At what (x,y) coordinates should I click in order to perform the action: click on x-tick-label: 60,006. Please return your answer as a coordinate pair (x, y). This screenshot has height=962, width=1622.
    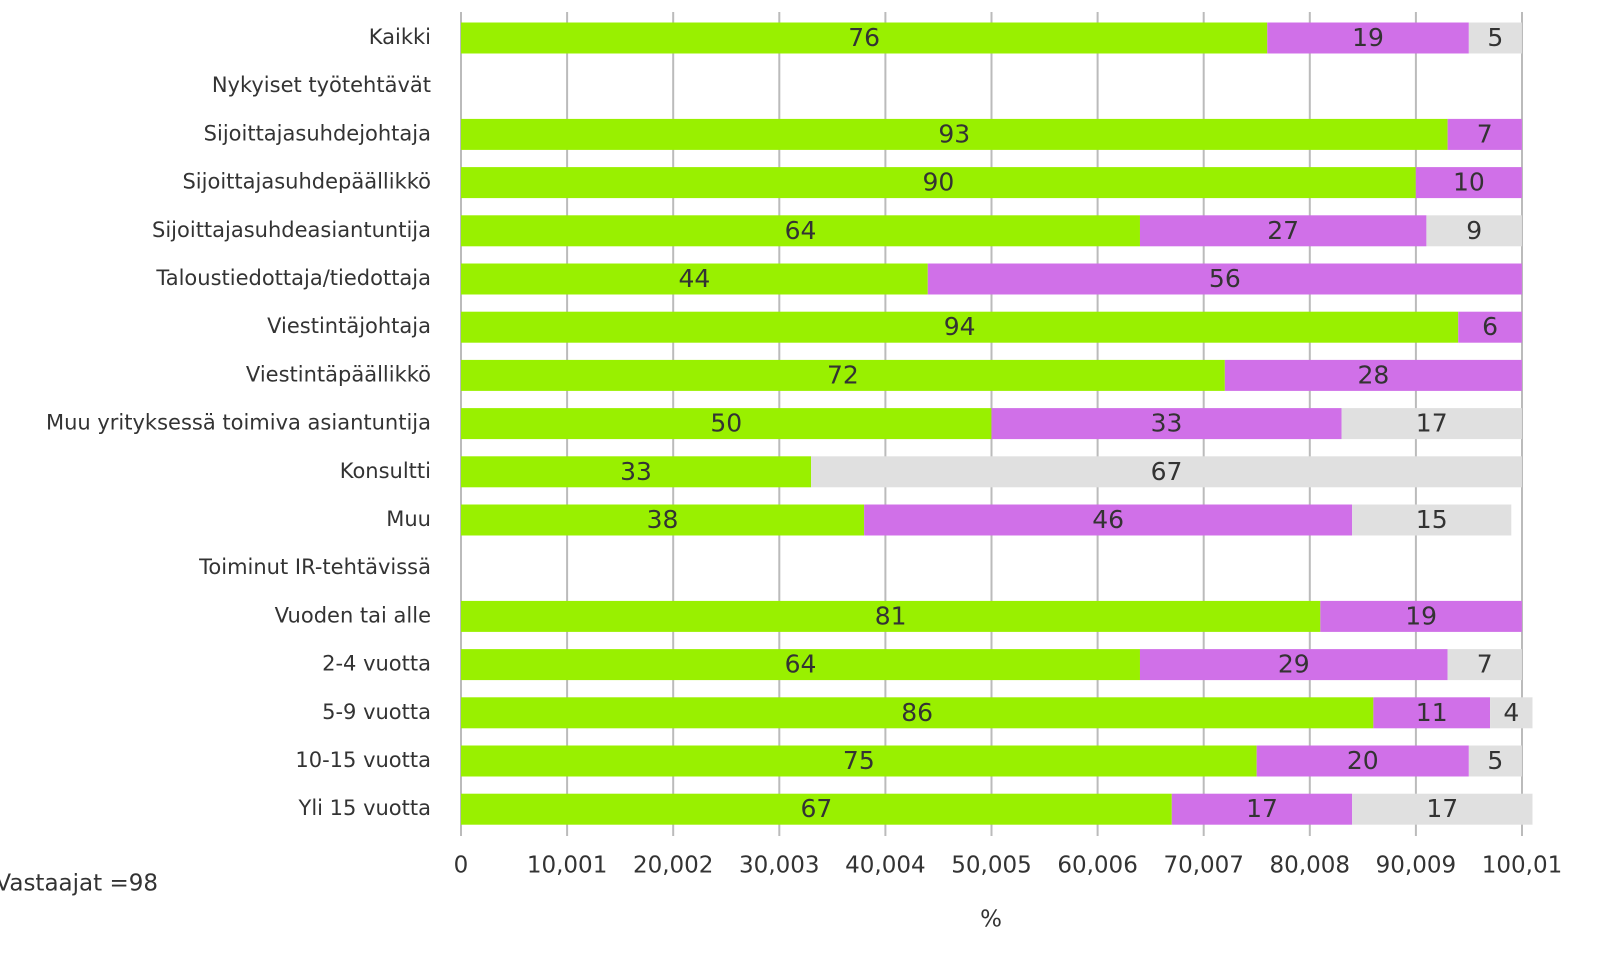
    Looking at the image, I should click on (1097, 866).